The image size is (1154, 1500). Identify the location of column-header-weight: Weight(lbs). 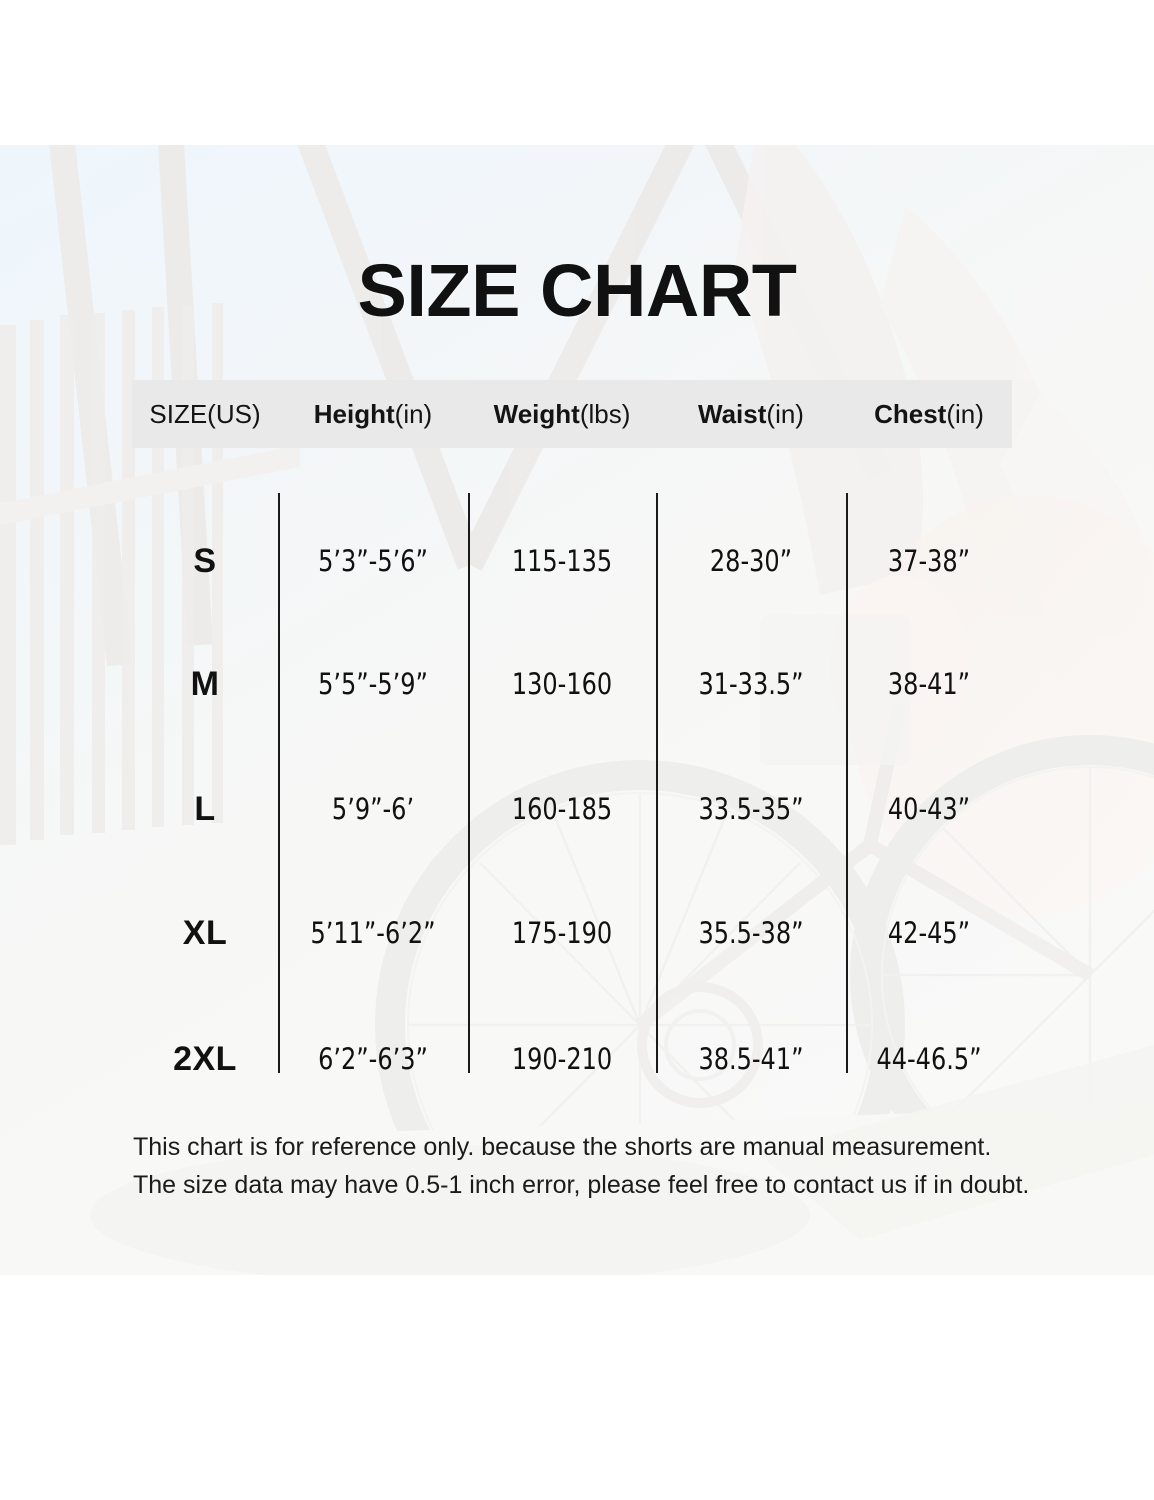
(562, 414).